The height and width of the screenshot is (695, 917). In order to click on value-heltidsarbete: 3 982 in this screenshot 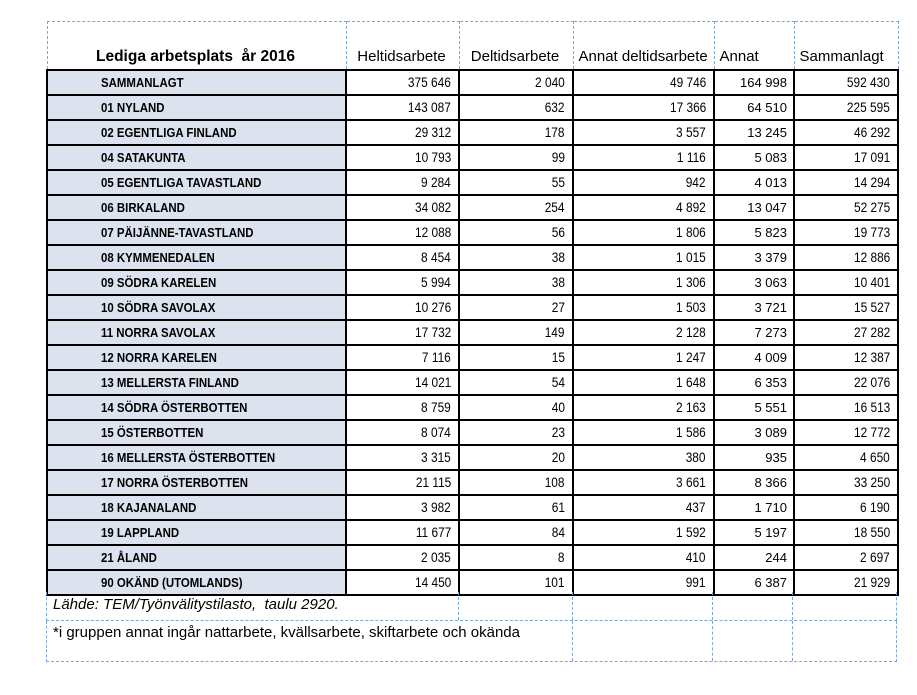, I will do `click(436, 507)`.